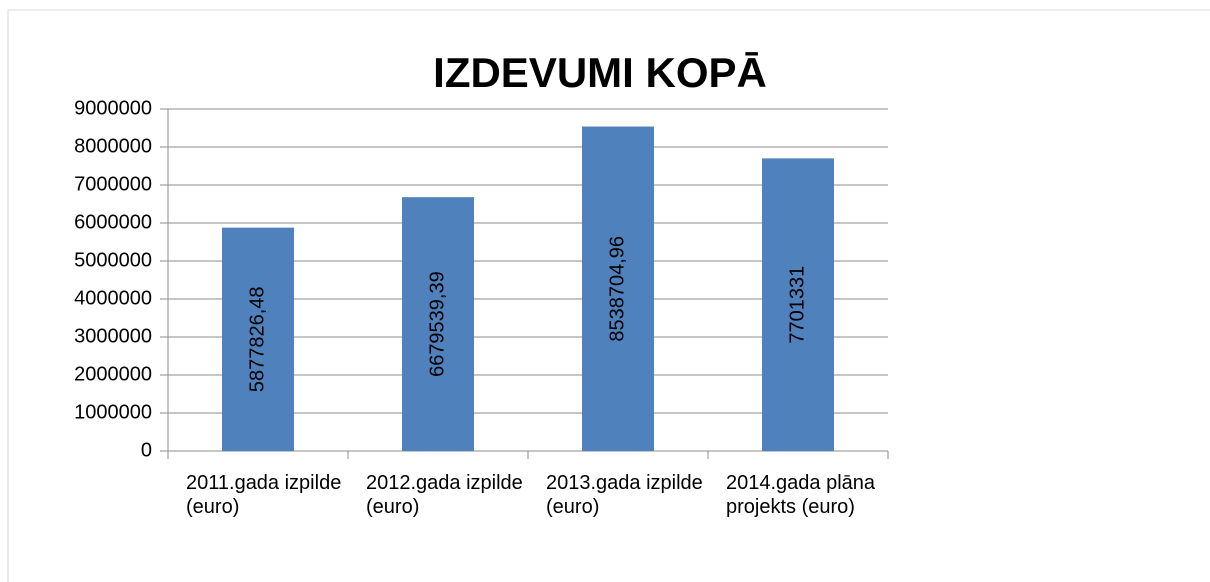  Describe the element at coordinates (113, 298) in the screenshot. I see `y-tick-label: 4000000` at that location.